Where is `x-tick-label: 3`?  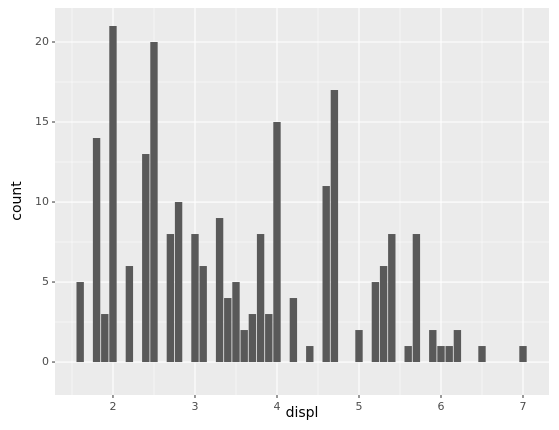 x-tick-label: 3 is located at coordinates (194, 406).